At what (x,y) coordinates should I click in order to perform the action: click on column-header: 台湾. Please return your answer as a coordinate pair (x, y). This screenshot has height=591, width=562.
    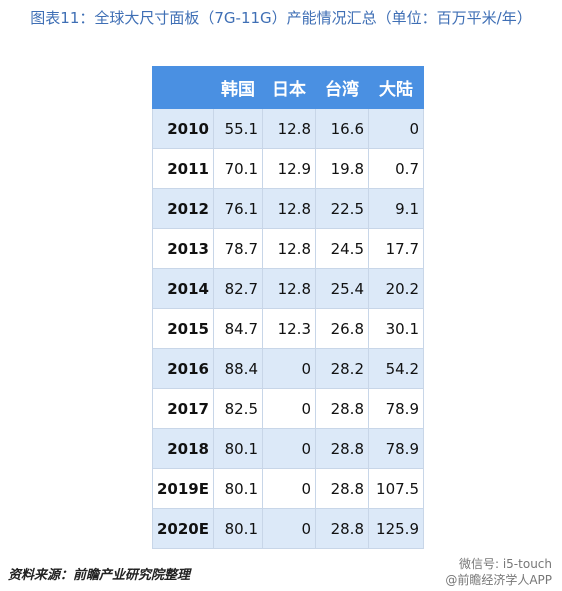
    Looking at the image, I should click on (342, 87).